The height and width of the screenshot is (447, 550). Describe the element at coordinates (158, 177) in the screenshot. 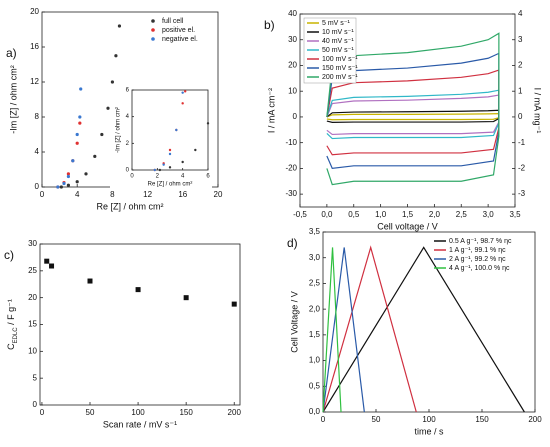

I see `x-tick-label: 2` at that location.